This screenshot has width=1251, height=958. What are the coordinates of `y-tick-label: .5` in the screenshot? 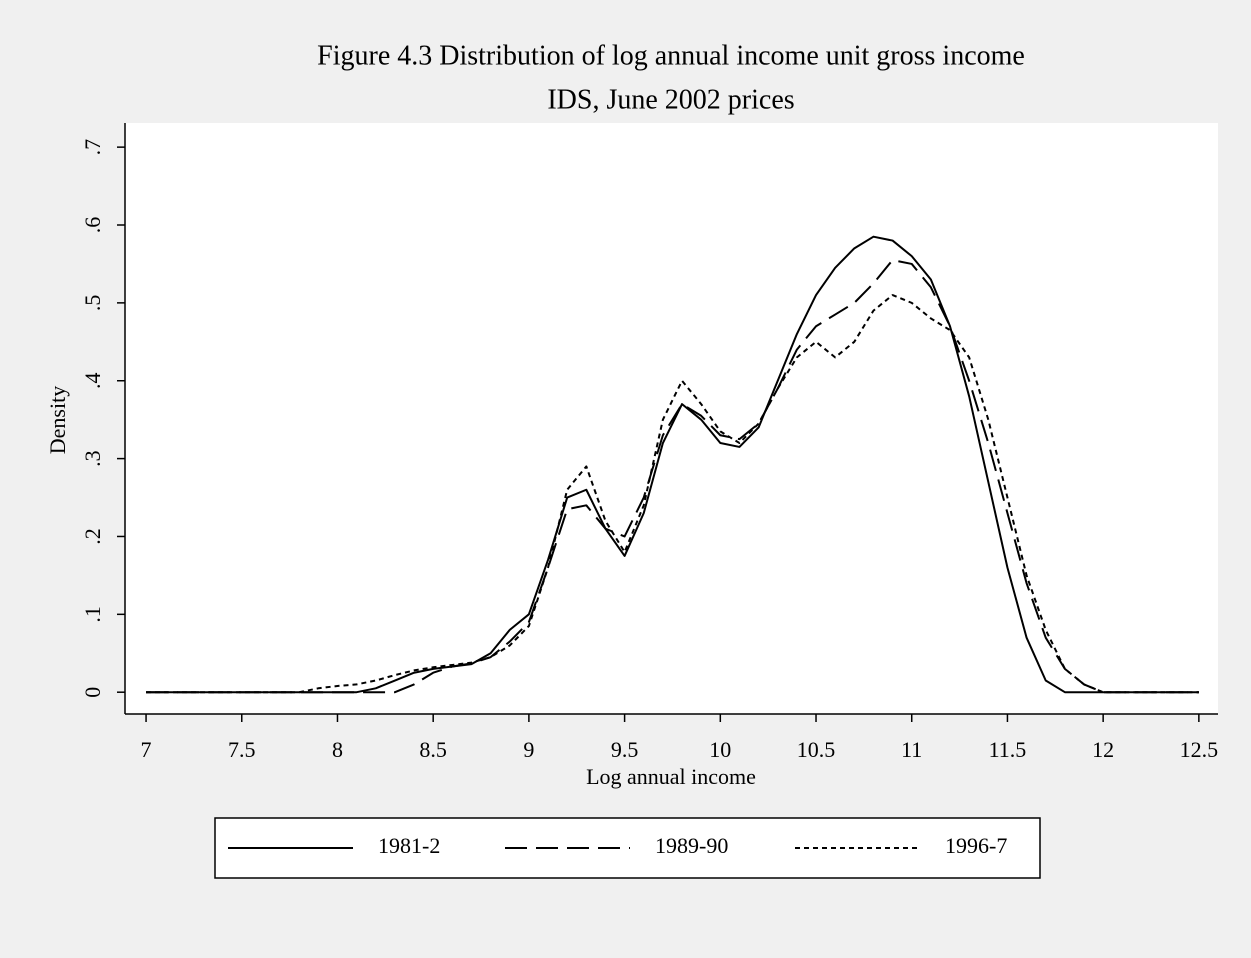 It's located at (92, 303).